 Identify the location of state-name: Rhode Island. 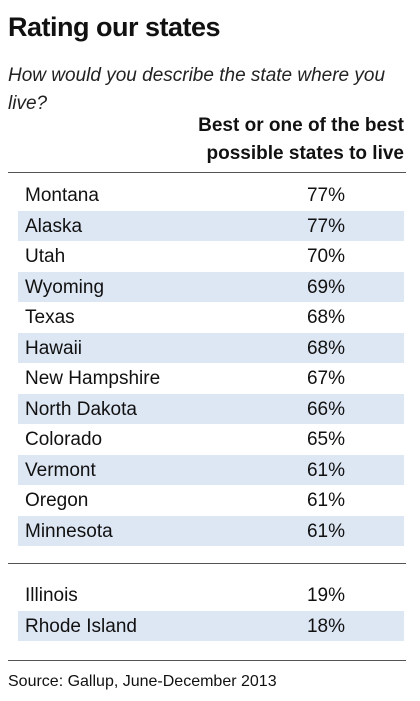
(81, 626).